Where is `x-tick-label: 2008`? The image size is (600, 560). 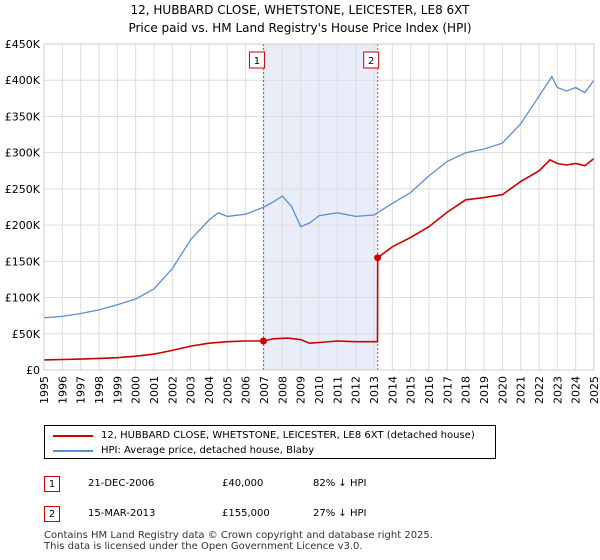 x-tick-label: 2008 is located at coordinates (282, 390).